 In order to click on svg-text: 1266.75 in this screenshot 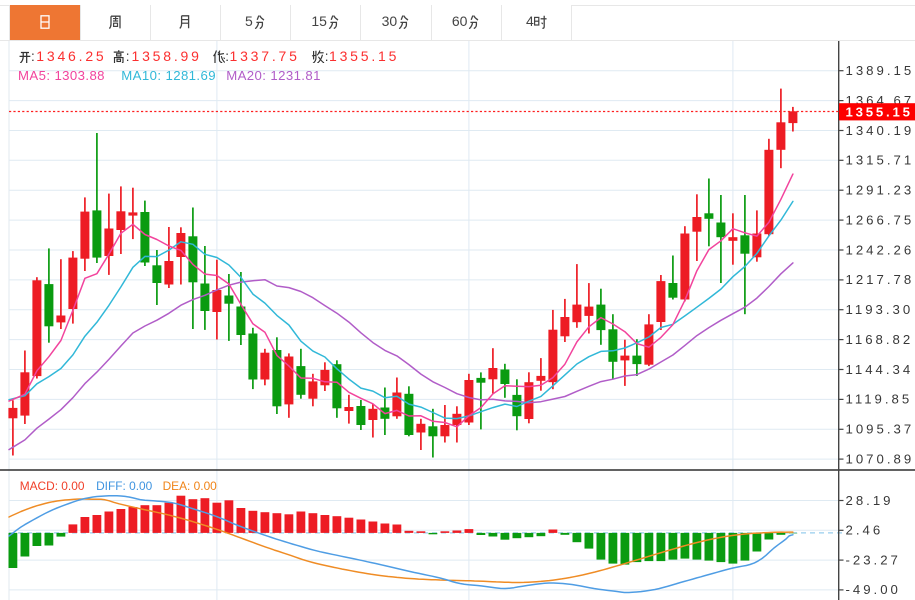, I will do `click(880, 219)`.